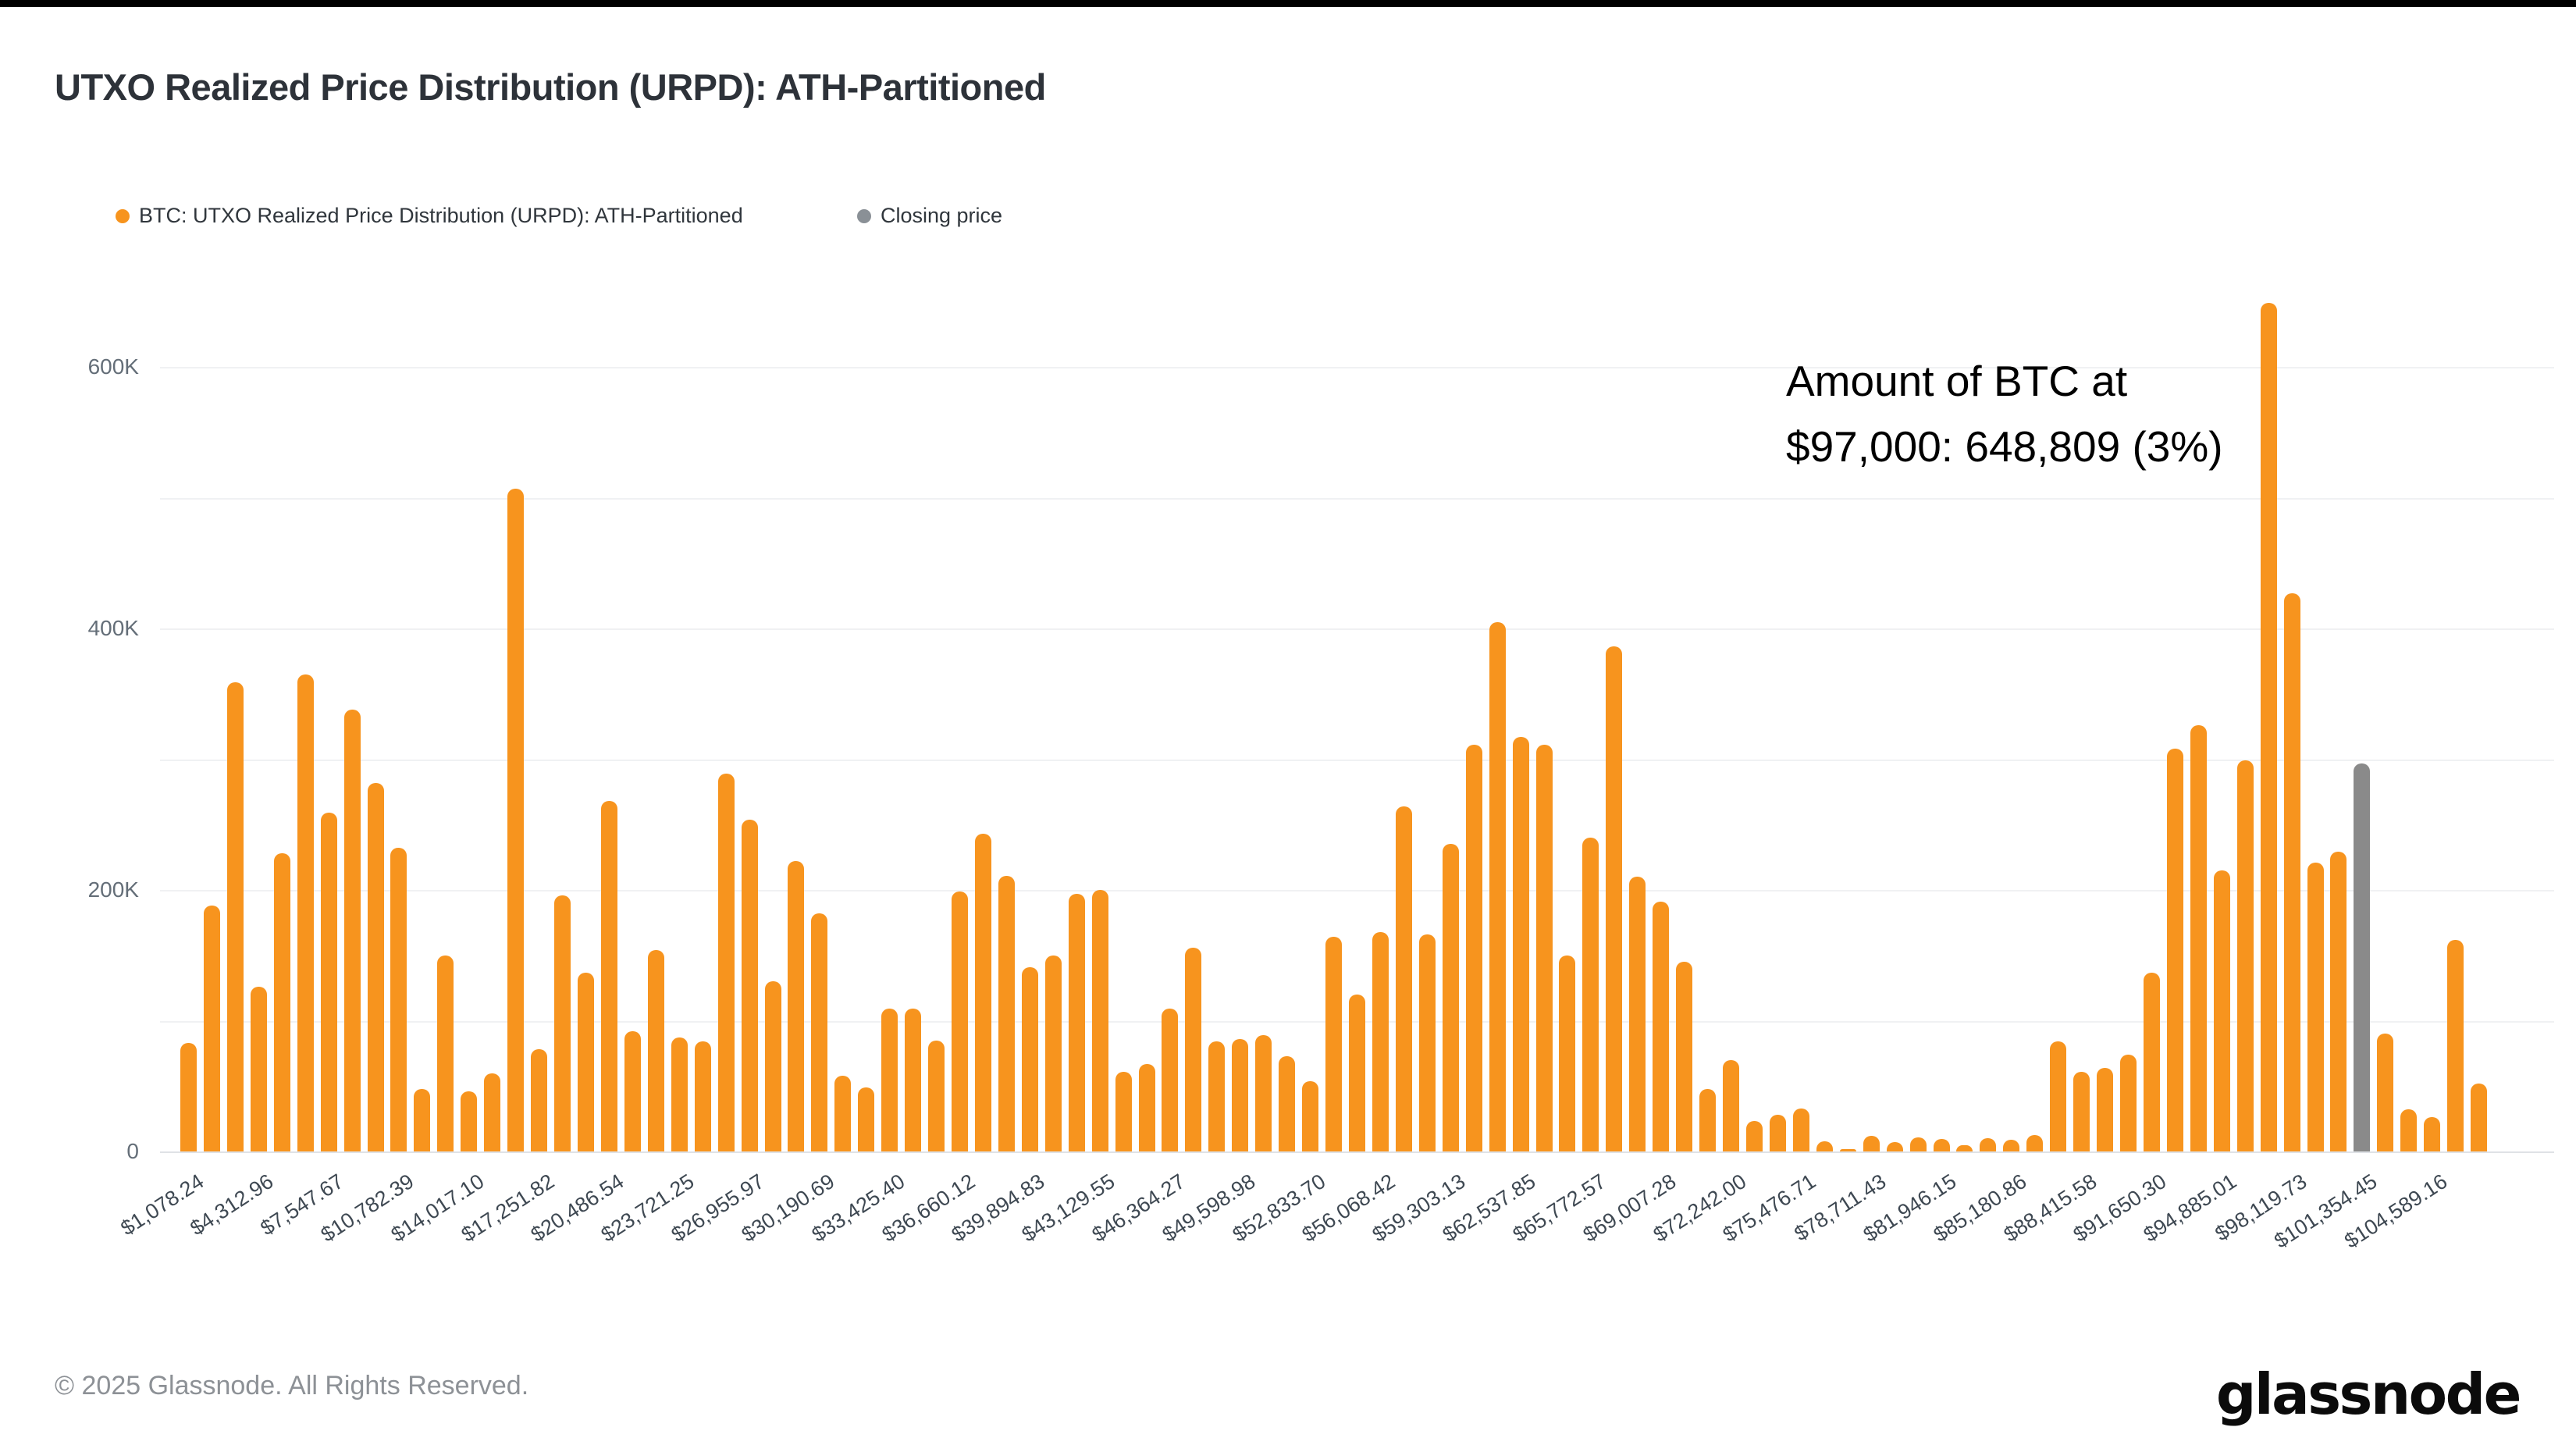 The width and height of the screenshot is (2576, 1452). What do you see at coordinates (2362, 957) in the screenshot?
I see `closing-price-bar` at bounding box center [2362, 957].